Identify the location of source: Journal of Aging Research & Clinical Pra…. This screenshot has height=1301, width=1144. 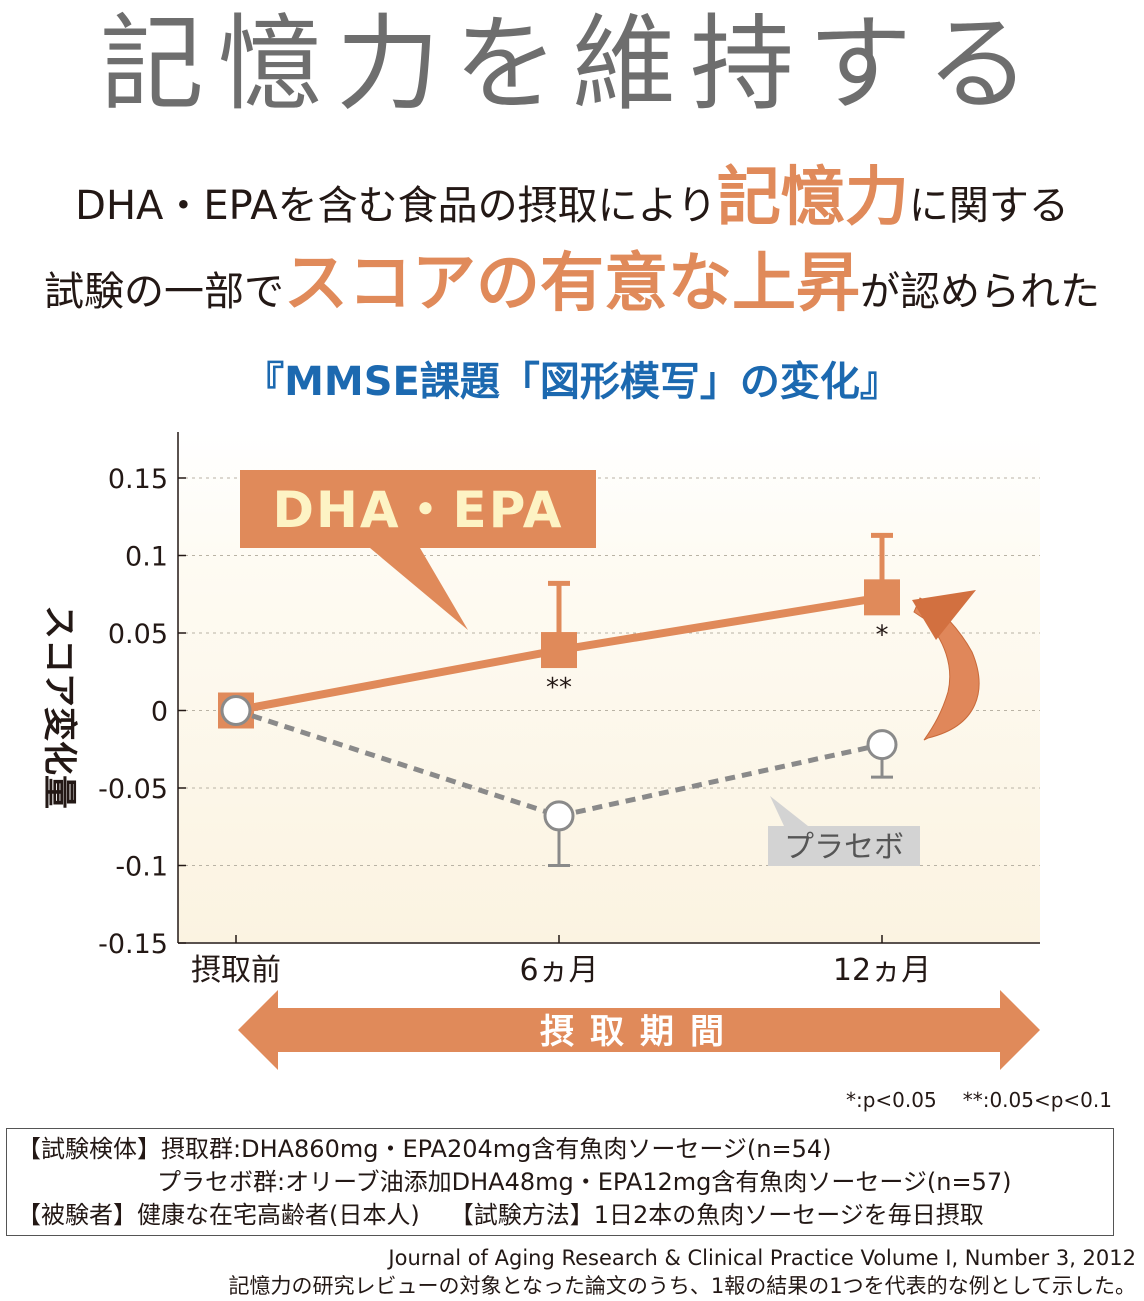
(682, 1272).